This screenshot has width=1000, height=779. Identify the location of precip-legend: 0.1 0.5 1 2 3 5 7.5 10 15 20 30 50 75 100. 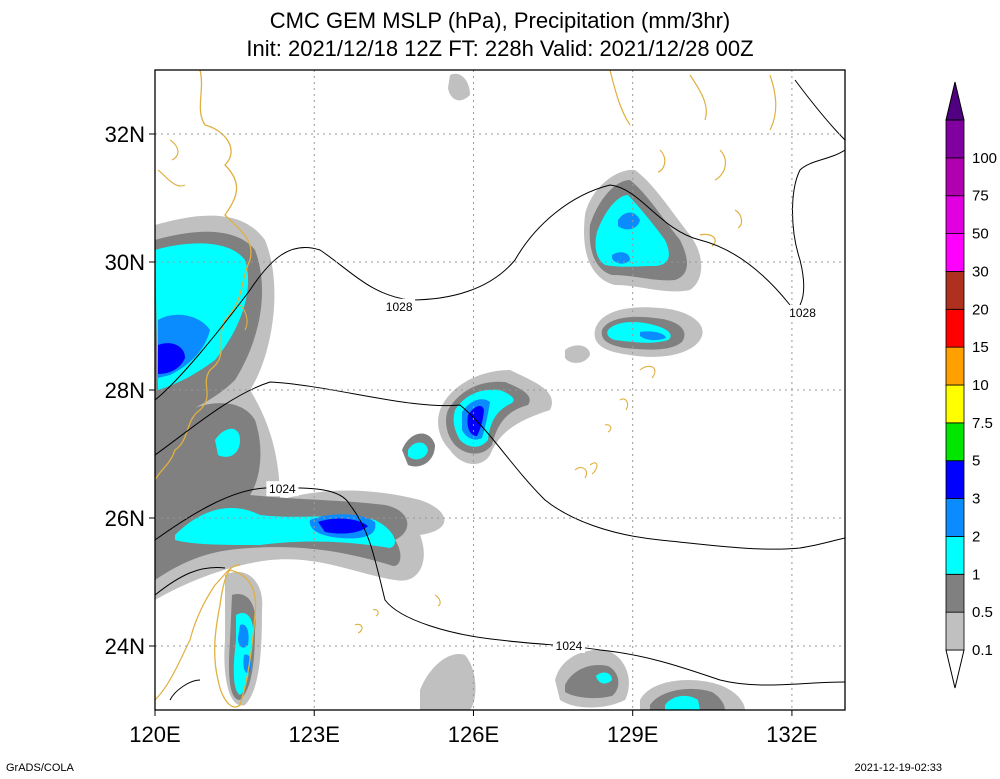
(971, 385).